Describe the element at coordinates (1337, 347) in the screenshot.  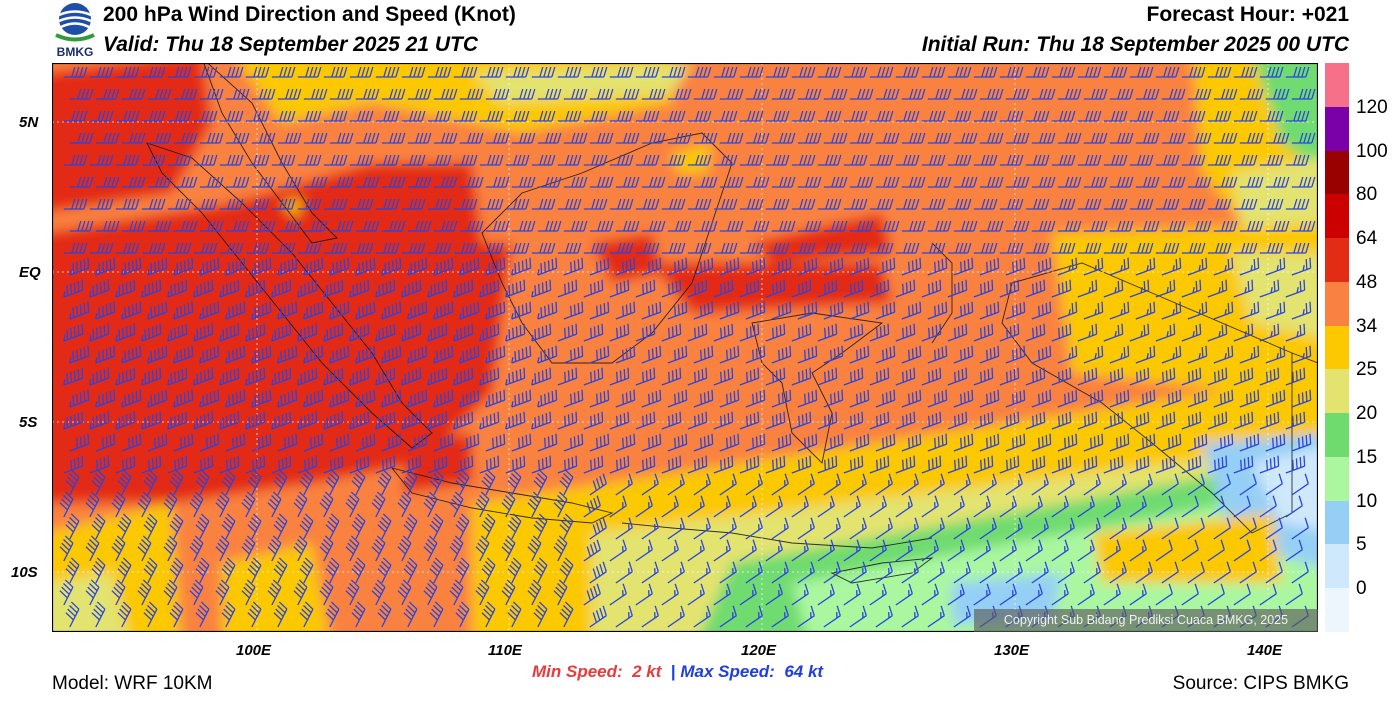
I see `speed-colorbar` at that location.